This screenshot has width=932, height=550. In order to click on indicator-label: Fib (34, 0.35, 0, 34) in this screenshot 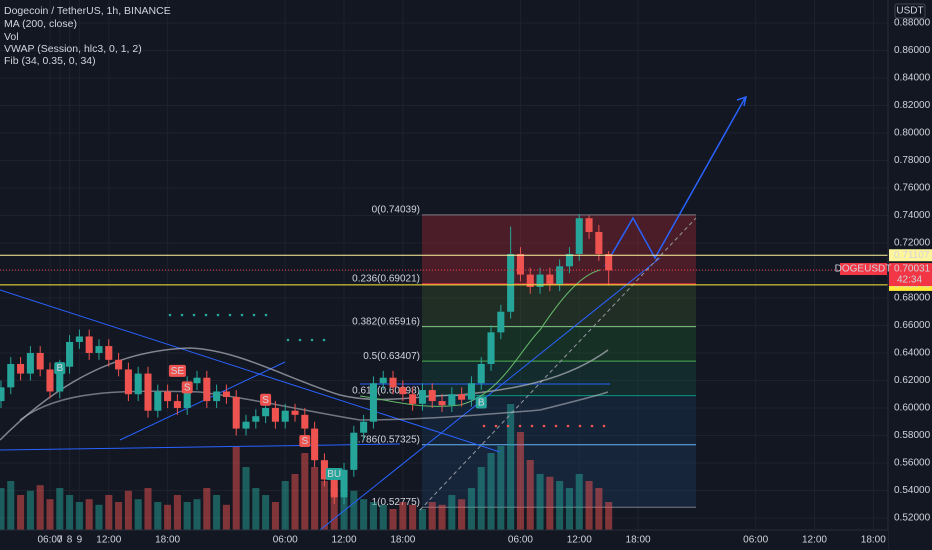, I will do `click(50, 61)`.